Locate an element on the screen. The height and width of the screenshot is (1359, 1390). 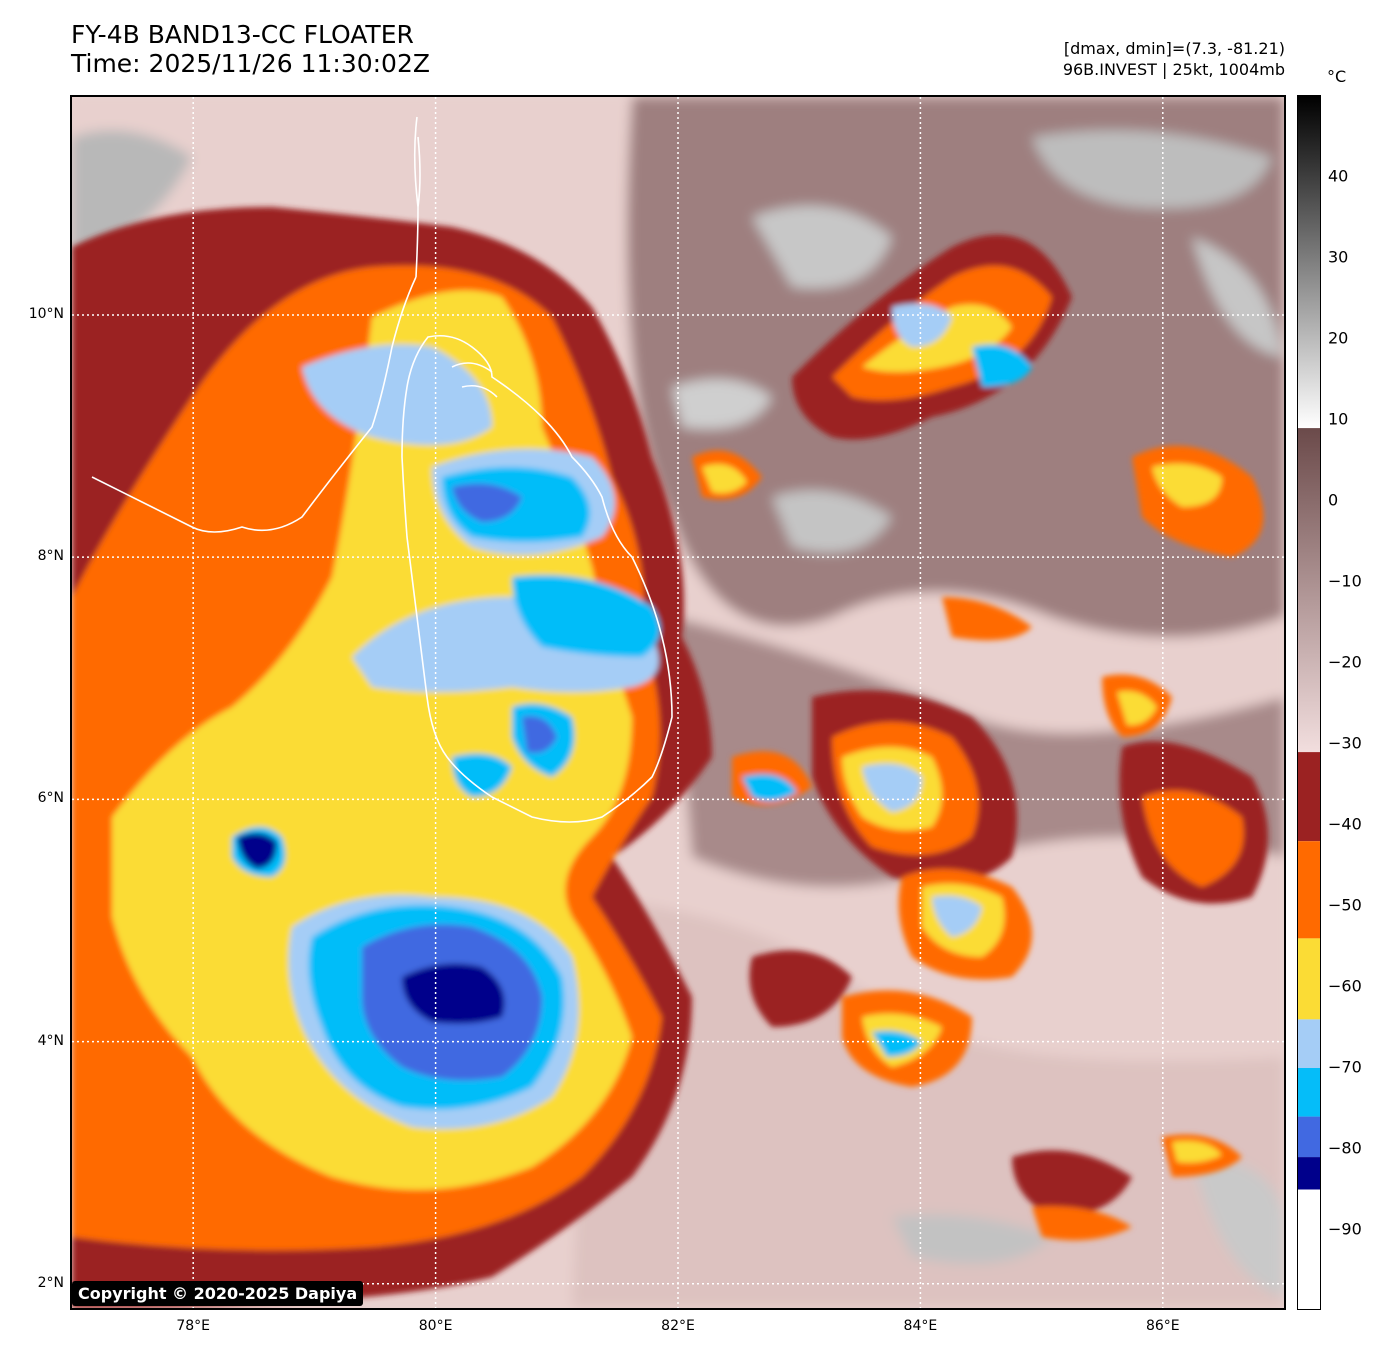
lat-tick-label: 10°N is located at coordinates (46, 313).